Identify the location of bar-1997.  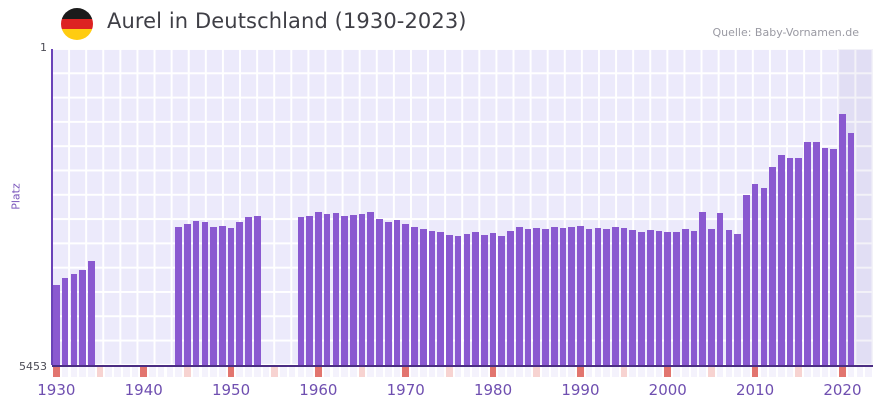
(641, 298).